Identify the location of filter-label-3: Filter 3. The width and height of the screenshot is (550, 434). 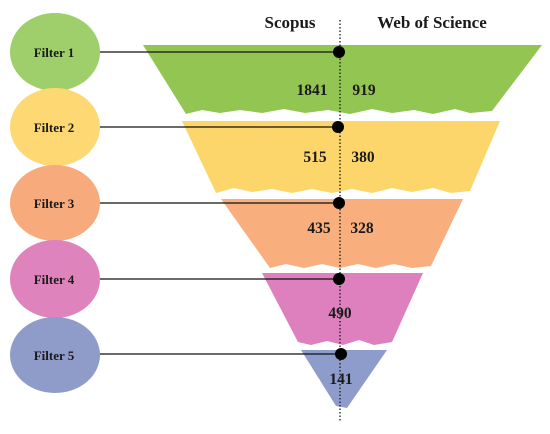
(54, 203).